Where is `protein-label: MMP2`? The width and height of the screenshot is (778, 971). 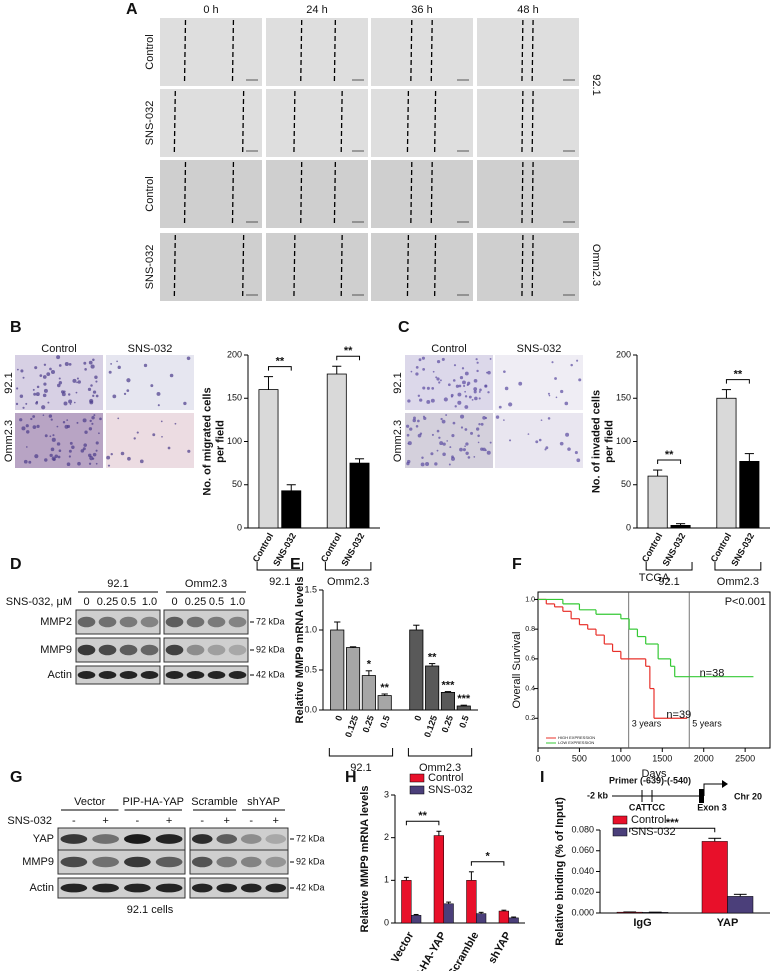 protein-label: MMP2 is located at coordinates (56, 622).